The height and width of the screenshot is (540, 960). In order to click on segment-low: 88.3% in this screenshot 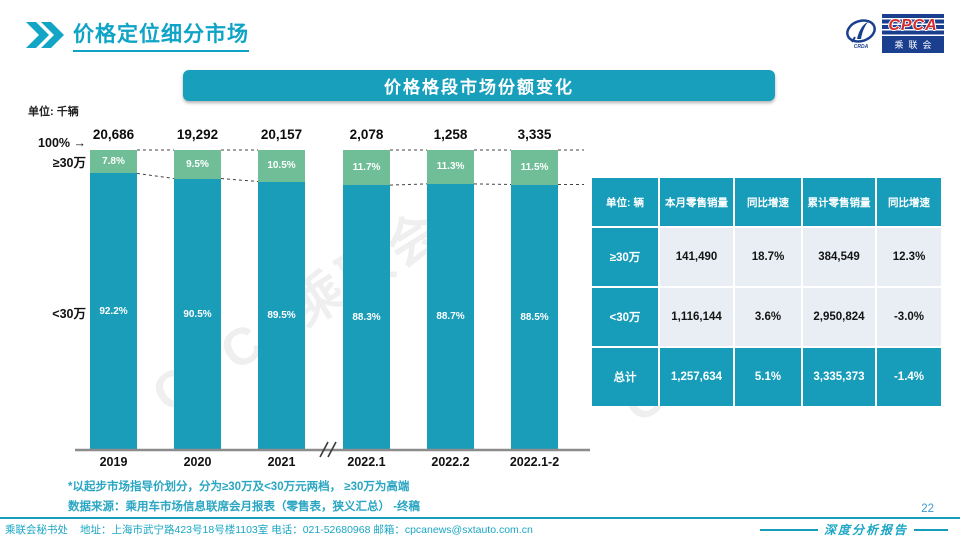, I will do `click(366, 317)`.